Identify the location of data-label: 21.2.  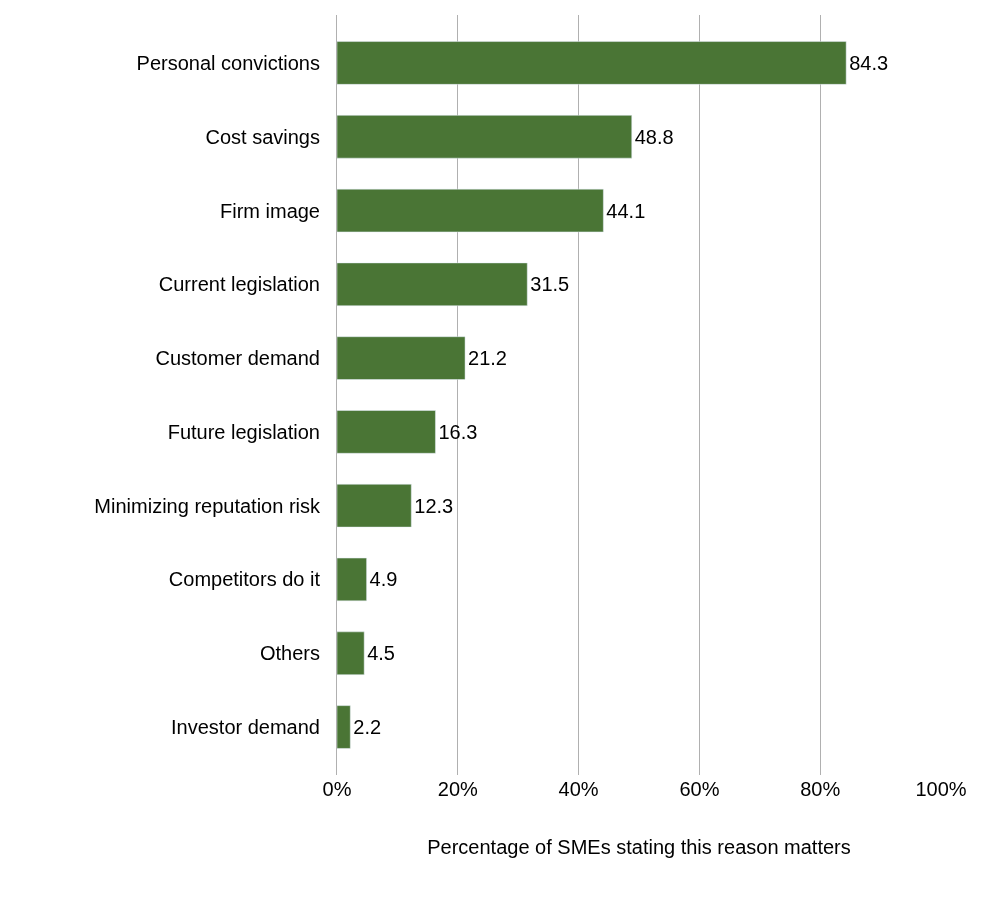
(487, 358).